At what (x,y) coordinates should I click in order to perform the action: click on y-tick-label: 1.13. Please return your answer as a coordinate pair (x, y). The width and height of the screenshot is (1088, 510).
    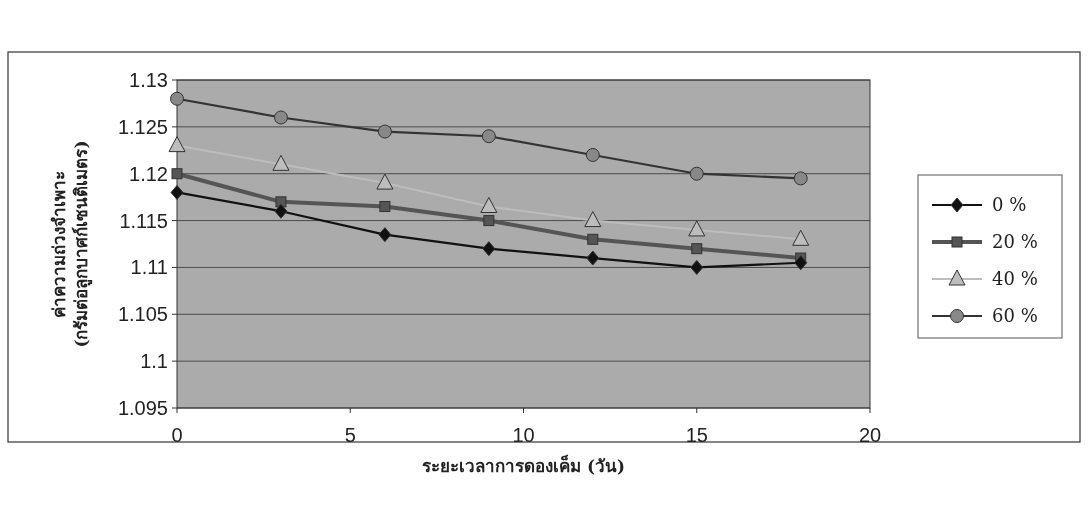
    Looking at the image, I should click on (148, 80).